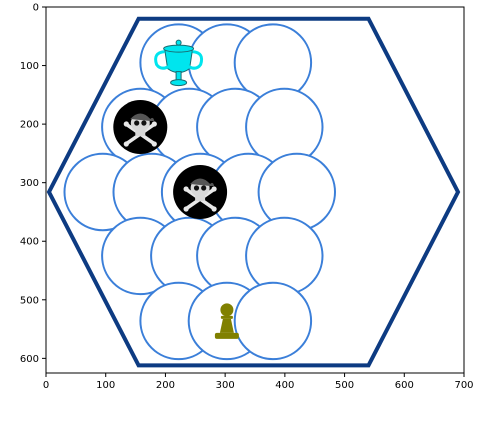 The width and height of the screenshot is (482, 422). I want to click on board-cell-r1-c3, so click(284, 127).